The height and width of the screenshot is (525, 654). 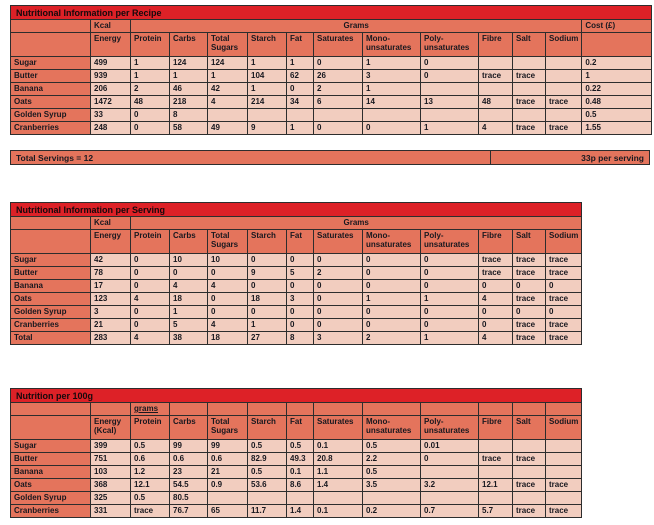 What do you see at coordinates (296, 223) in the screenshot?
I see `unit-header-row: Kcal Grams` at bounding box center [296, 223].